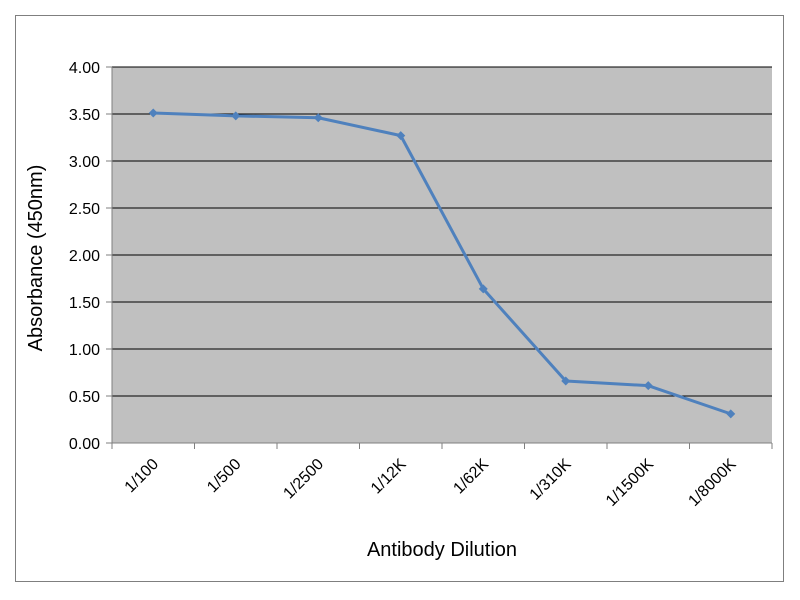 The image size is (800, 600). What do you see at coordinates (303, 479) in the screenshot?
I see `x-tick-label: 1/2500` at bounding box center [303, 479].